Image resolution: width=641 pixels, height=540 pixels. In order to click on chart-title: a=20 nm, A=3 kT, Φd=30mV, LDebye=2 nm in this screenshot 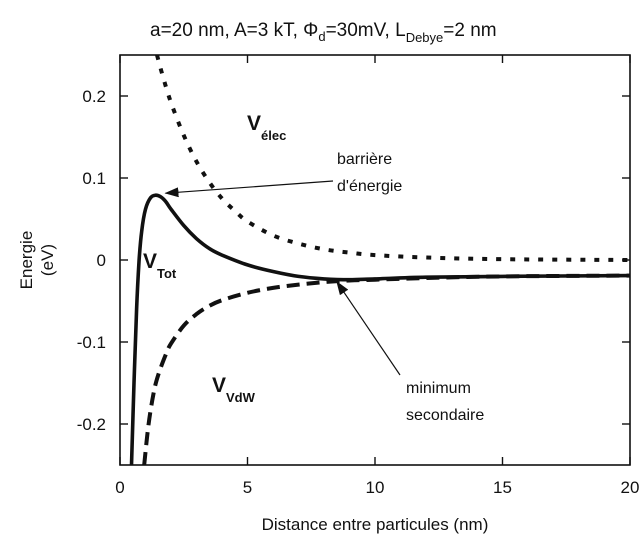, I will do `click(323, 32)`.